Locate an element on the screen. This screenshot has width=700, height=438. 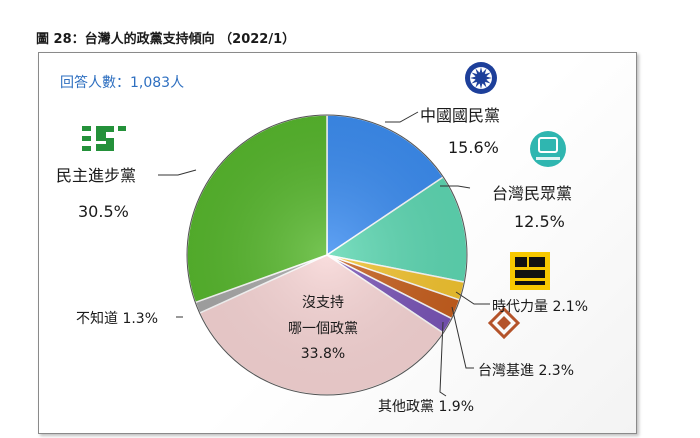
tsp-logo-icon is located at coordinates (504, 323).